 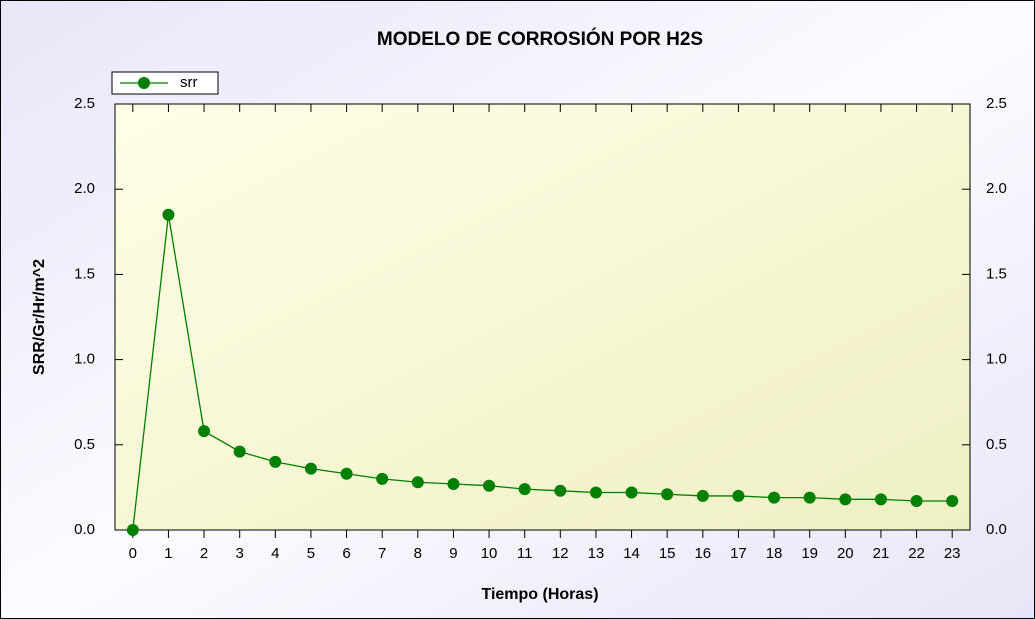 I want to click on y-tick-label: 2.5, so click(x=84, y=103).